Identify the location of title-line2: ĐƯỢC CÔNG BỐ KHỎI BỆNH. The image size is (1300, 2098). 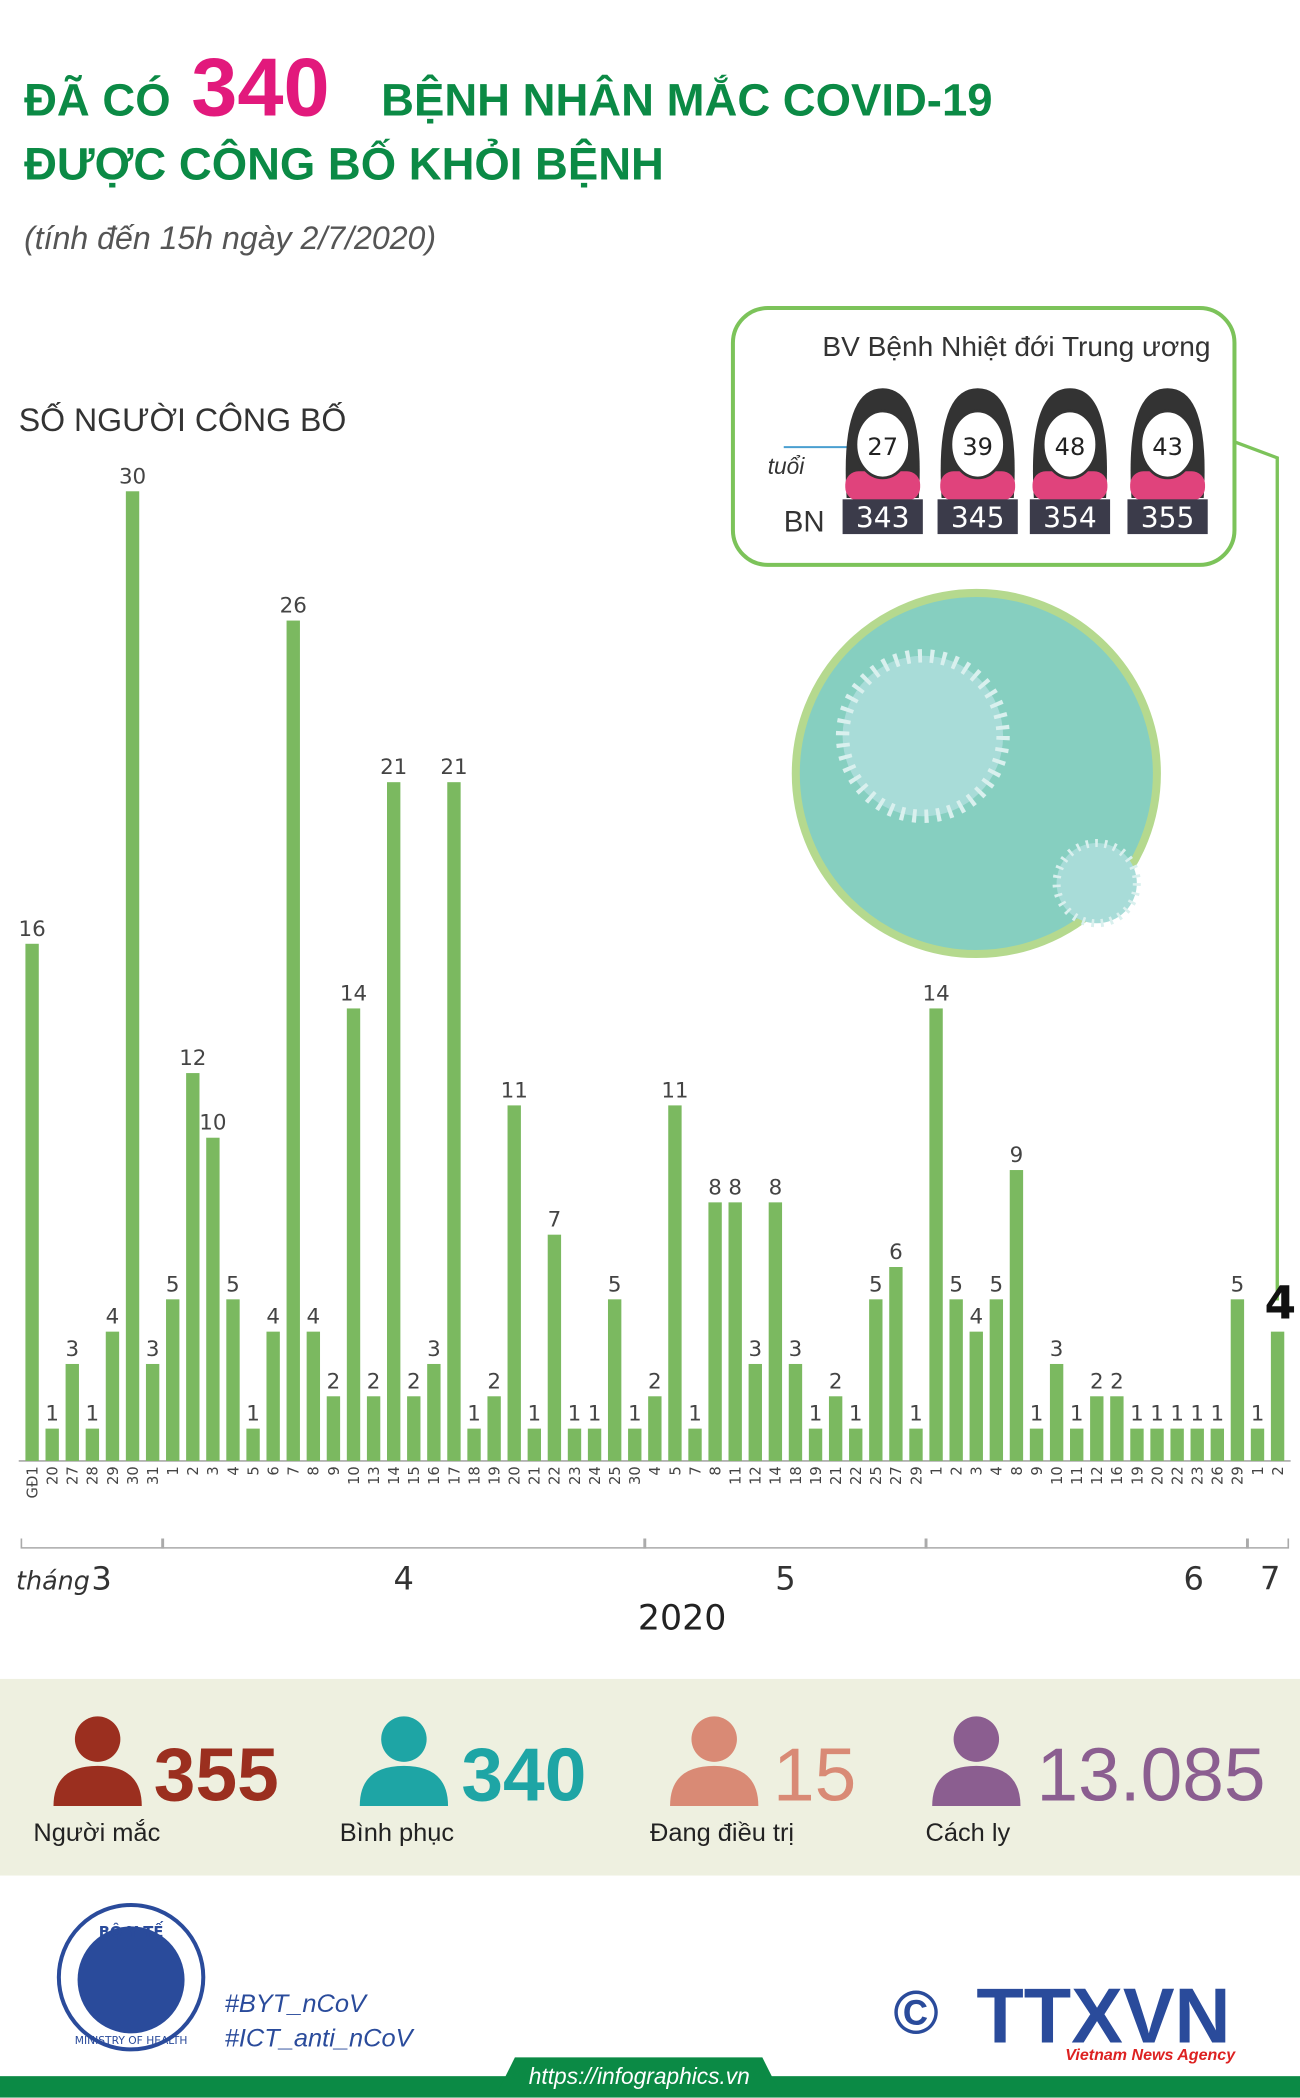
(344, 164).